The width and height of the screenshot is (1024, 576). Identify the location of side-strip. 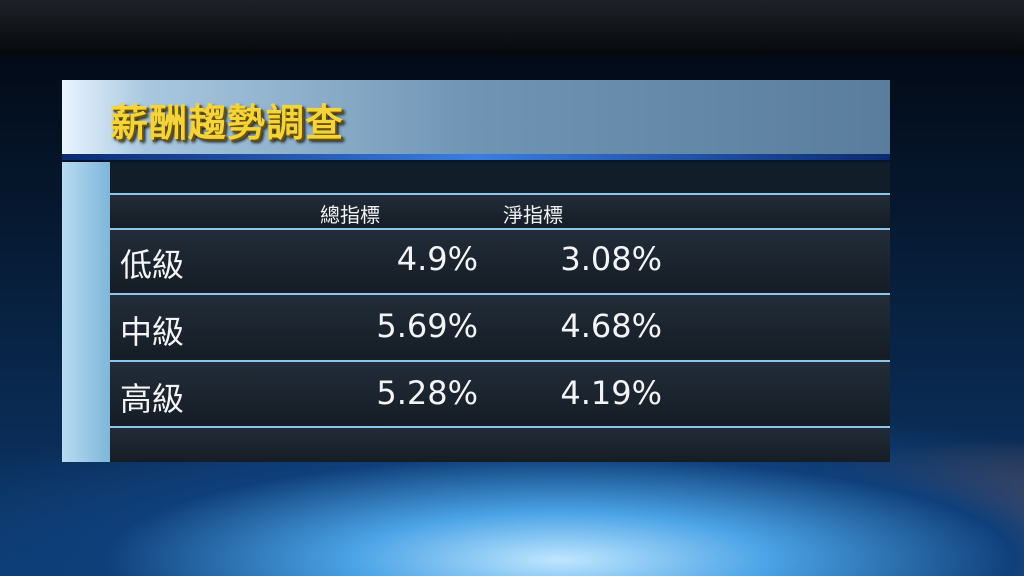
(86, 312).